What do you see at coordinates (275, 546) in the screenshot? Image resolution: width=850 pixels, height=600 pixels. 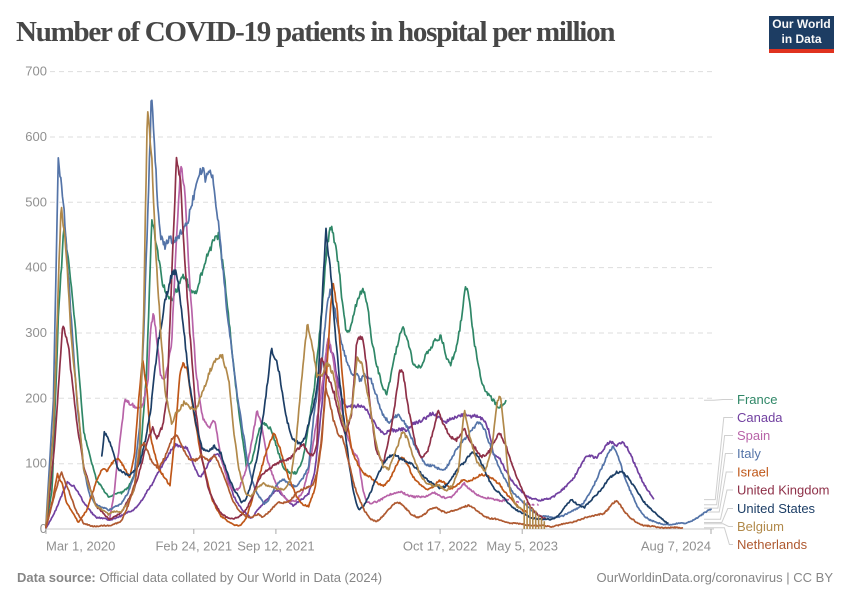 I see `svg-text: Sep 12, 2021` at bounding box center [275, 546].